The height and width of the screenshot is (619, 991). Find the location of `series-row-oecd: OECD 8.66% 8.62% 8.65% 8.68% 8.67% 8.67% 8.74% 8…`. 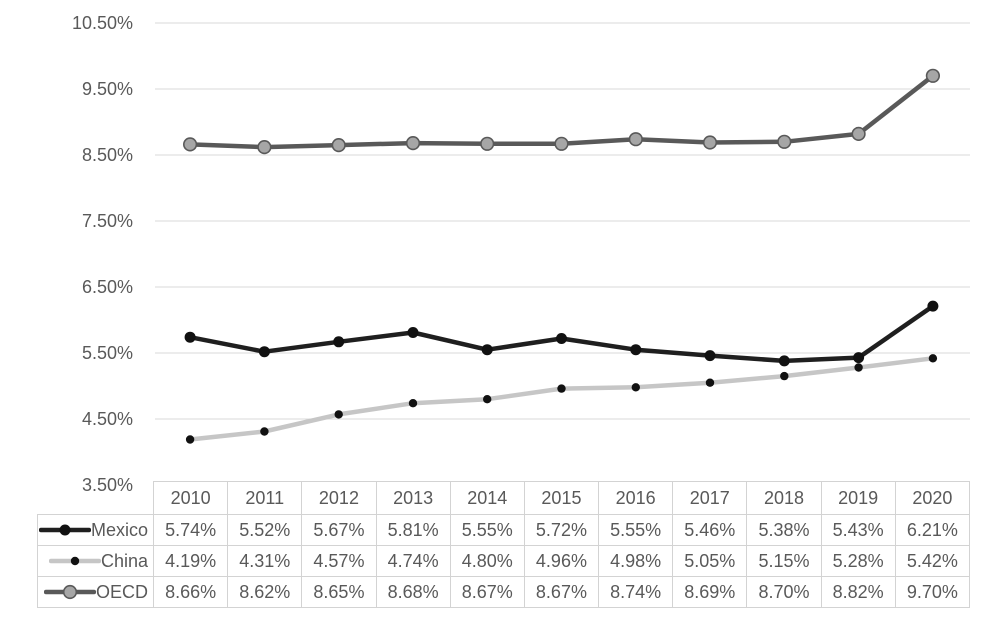

series-row-oecd: OECD 8.66% 8.62% 8.65% 8.68% 8.67% 8.67% 8.74% 8… is located at coordinates (504, 592).